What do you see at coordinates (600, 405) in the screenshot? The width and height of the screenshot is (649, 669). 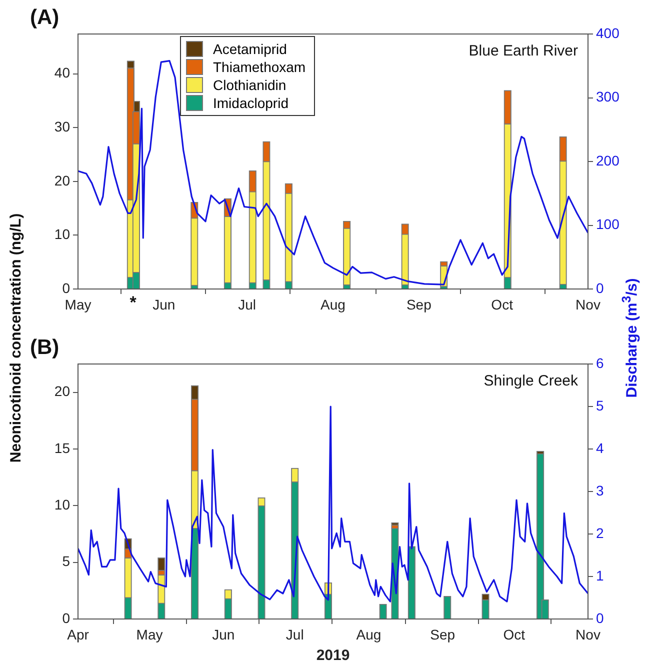 I see `y2-tick-label: 5` at bounding box center [600, 405].